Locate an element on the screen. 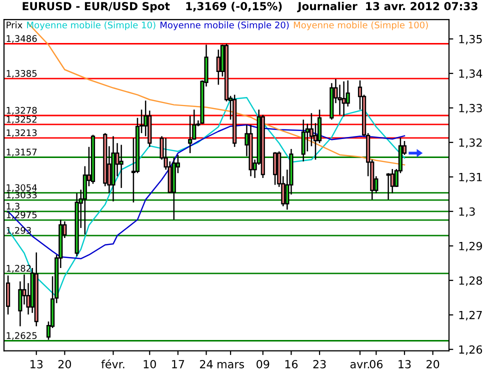  y-tick-label: 1,3 is located at coordinates (467, 212).